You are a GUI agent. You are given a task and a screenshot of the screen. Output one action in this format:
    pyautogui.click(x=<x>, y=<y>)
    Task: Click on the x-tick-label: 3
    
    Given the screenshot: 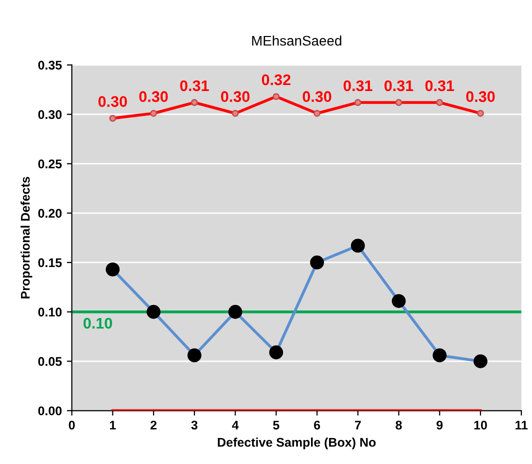 What is the action you would take?
    pyautogui.click(x=194, y=425)
    